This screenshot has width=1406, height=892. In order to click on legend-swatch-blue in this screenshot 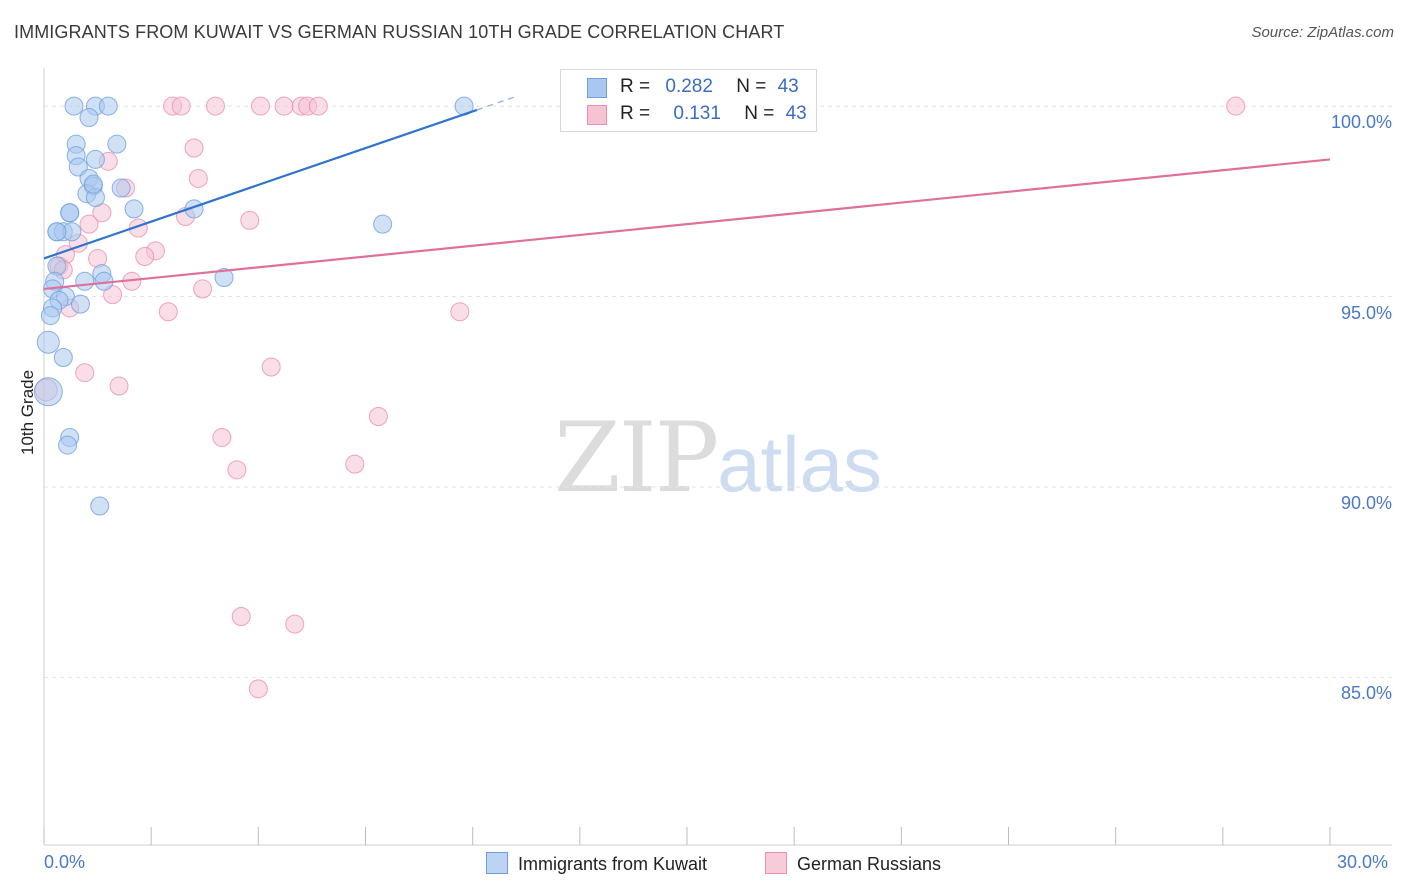, I will do `click(597, 88)`.